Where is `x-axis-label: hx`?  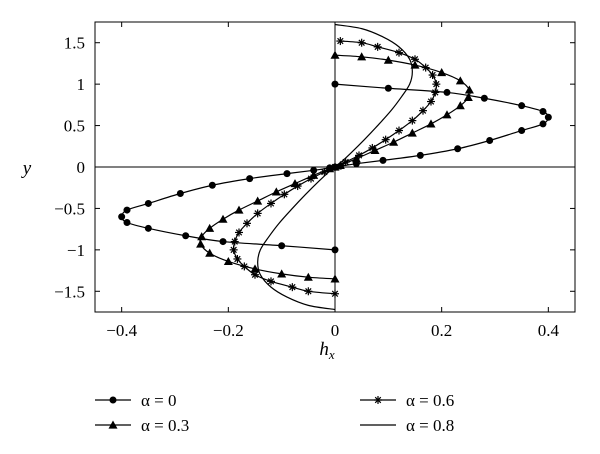 x-axis-label: hx is located at coordinates (327, 350).